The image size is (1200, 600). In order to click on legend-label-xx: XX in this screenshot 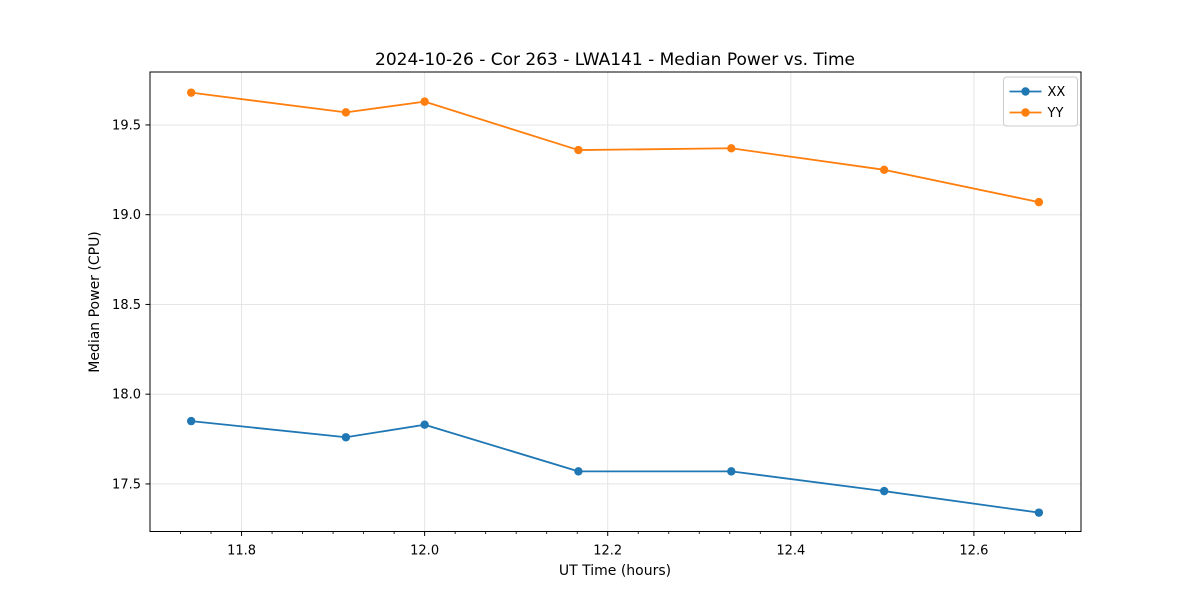, I will do `click(1057, 92)`.